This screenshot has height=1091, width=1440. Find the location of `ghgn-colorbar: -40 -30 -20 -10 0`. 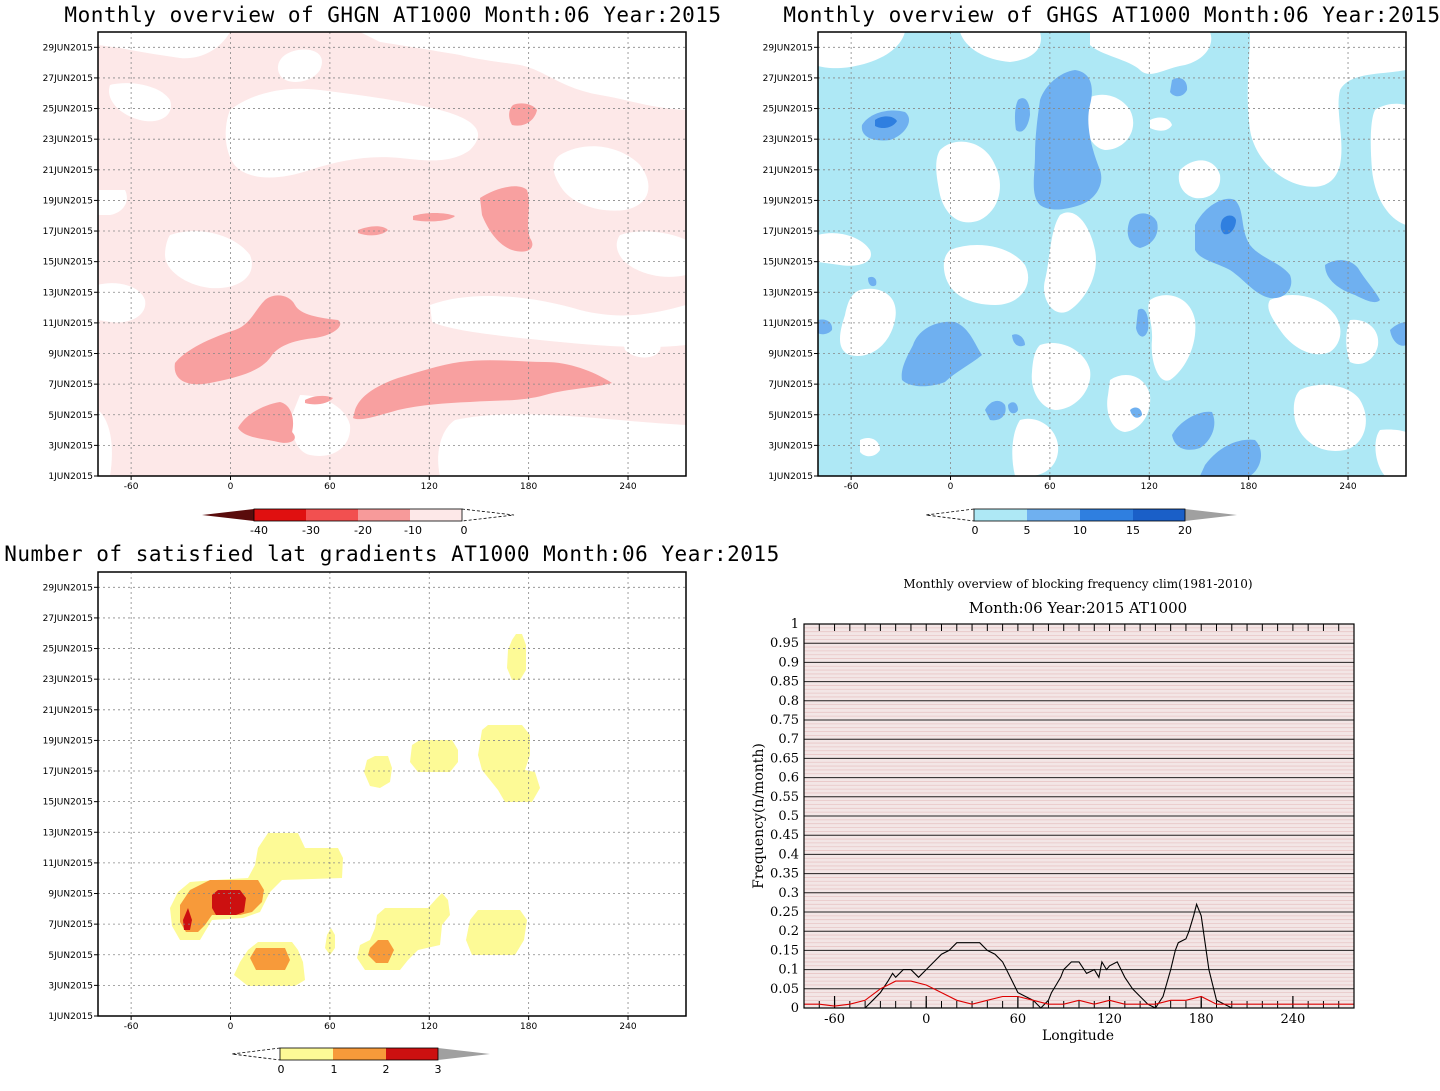

ghgn-colorbar: -40 -30 -20 -10 0 is located at coordinates (358, 522).